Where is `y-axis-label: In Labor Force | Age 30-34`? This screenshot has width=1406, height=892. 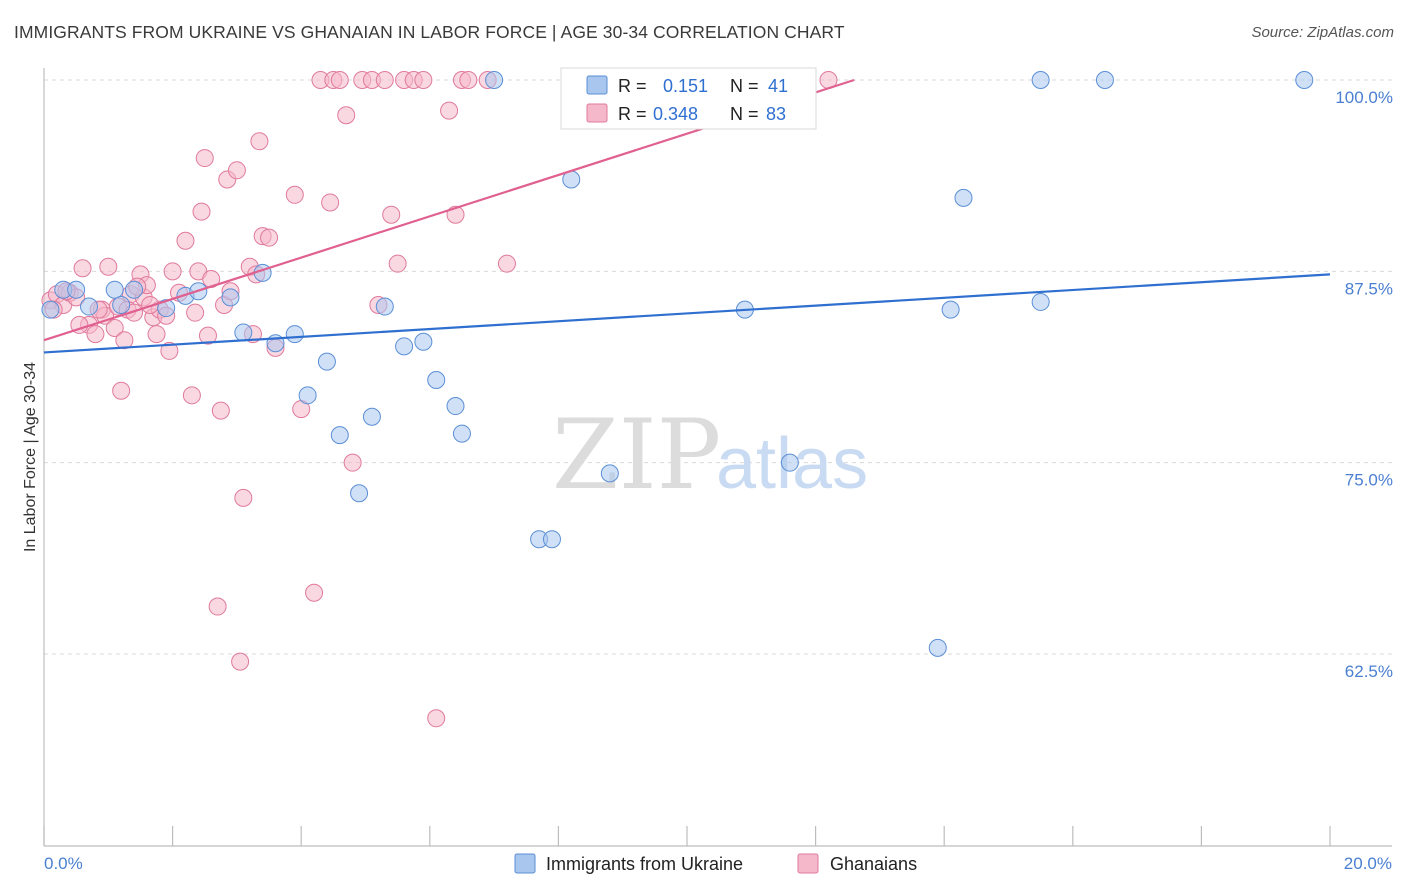 y-axis-label: In Labor Force | Age 30-34 is located at coordinates (30, 457).